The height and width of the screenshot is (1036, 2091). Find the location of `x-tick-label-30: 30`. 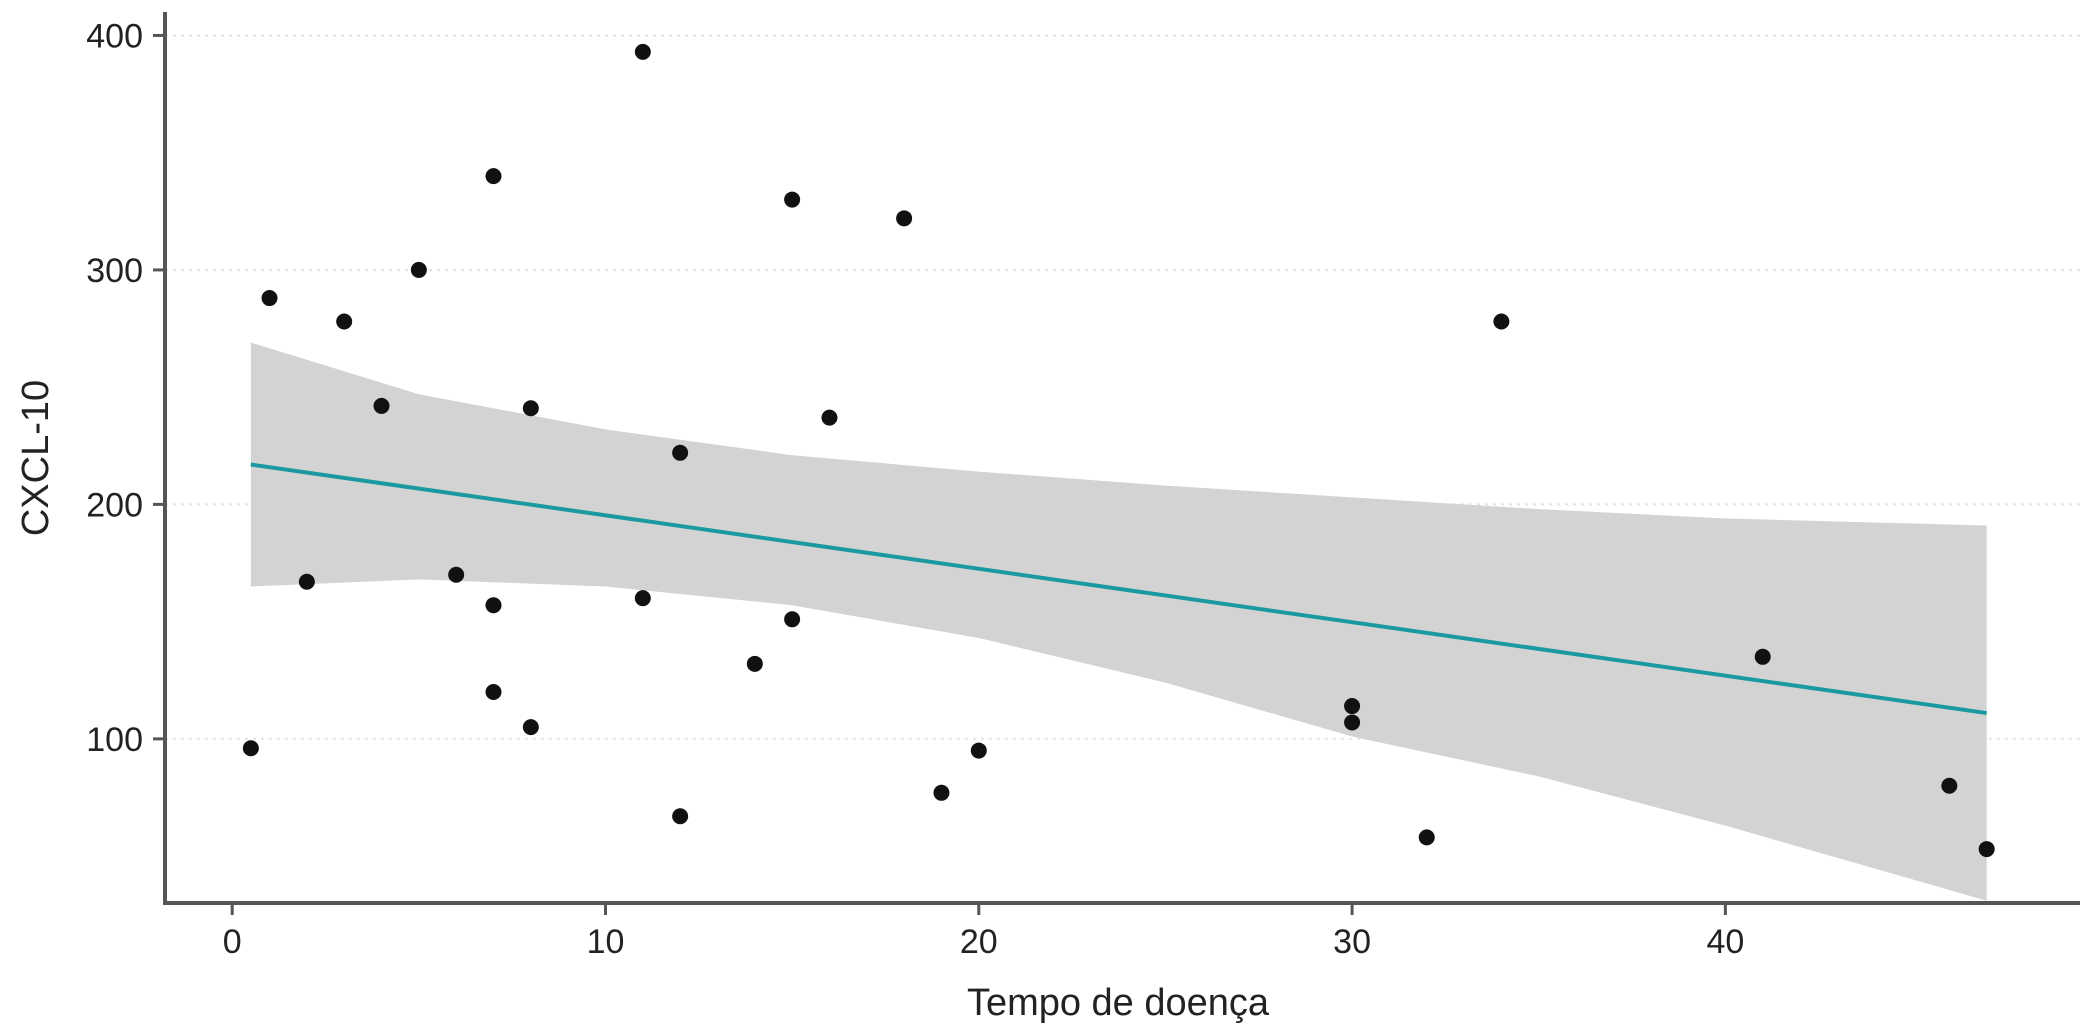

x-tick-label-30: 30 is located at coordinates (1352, 942).